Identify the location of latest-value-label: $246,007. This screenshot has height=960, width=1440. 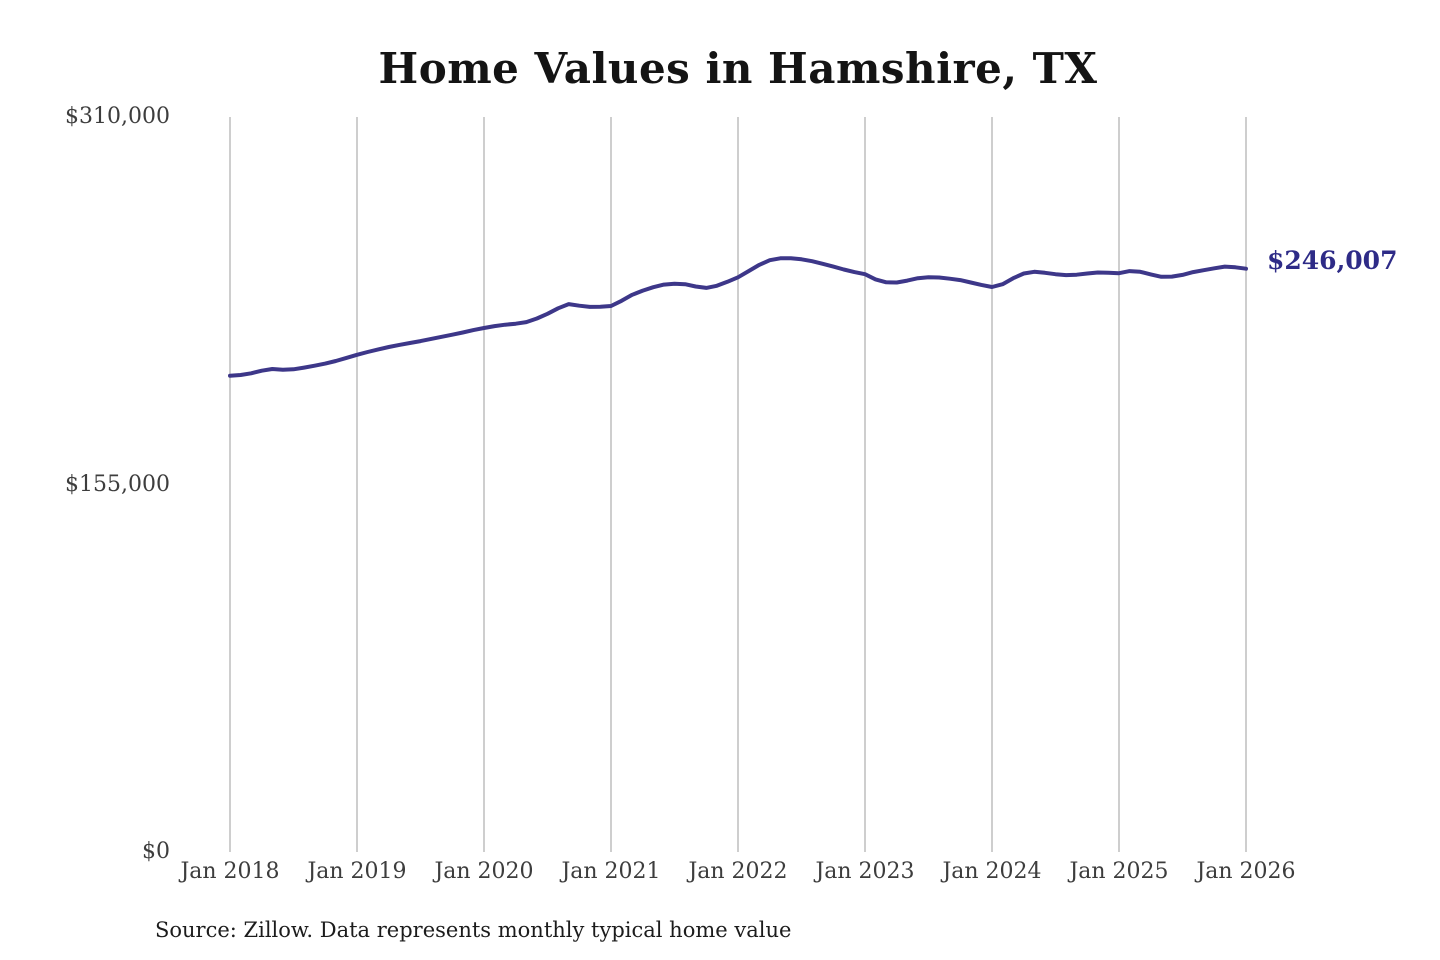
(1332, 260).